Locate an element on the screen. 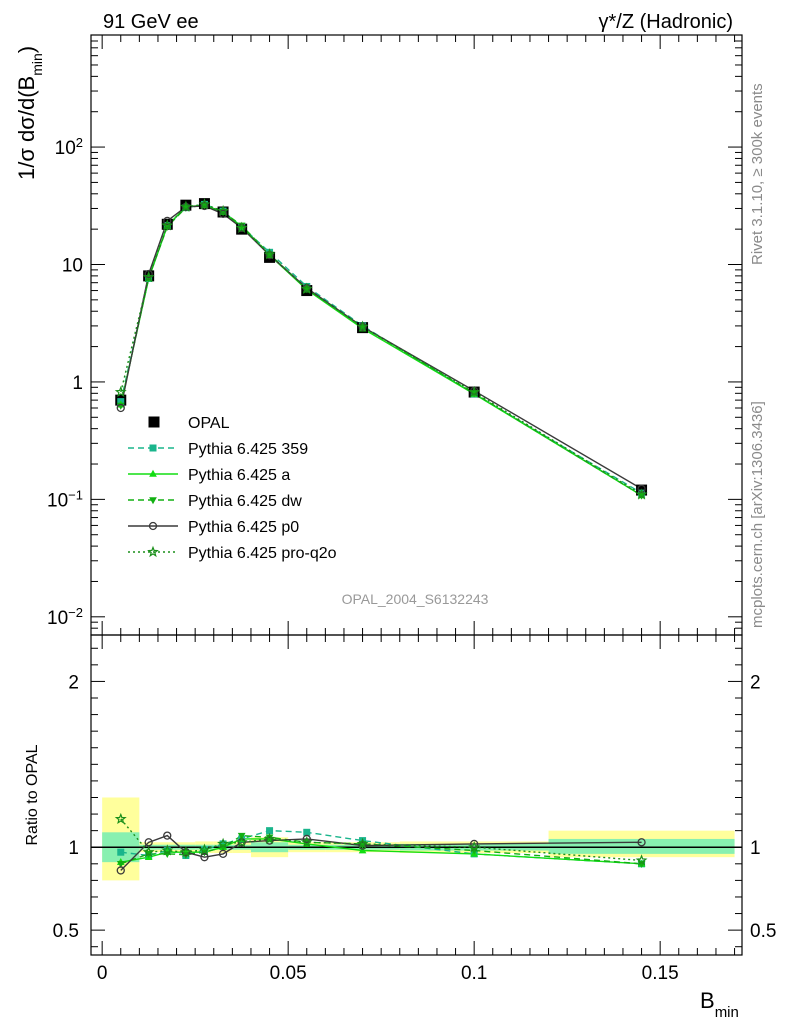  ylabel-close-paren: ) is located at coordinates (26, 49).